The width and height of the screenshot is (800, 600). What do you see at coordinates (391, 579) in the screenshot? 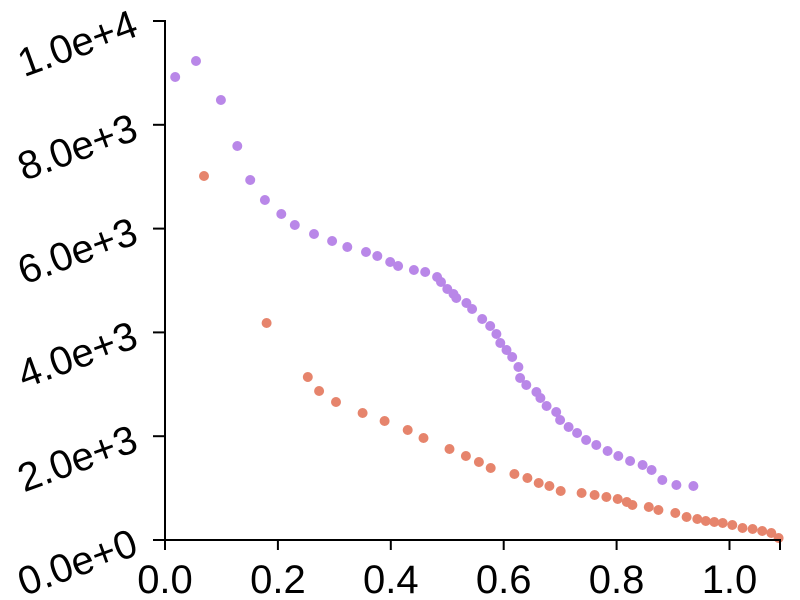
I see `x-tick-label: 0.4` at bounding box center [391, 579].